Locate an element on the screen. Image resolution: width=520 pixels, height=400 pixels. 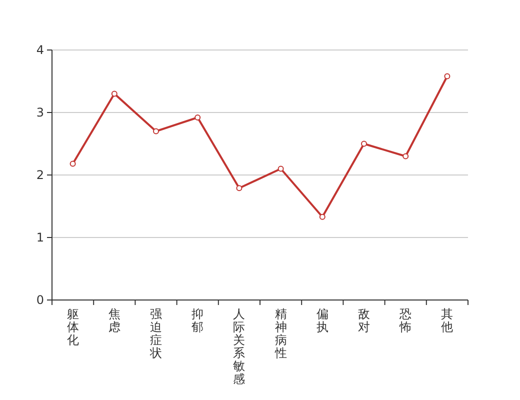
x-tick-label: 焦虑 is located at coordinates (114, 320).